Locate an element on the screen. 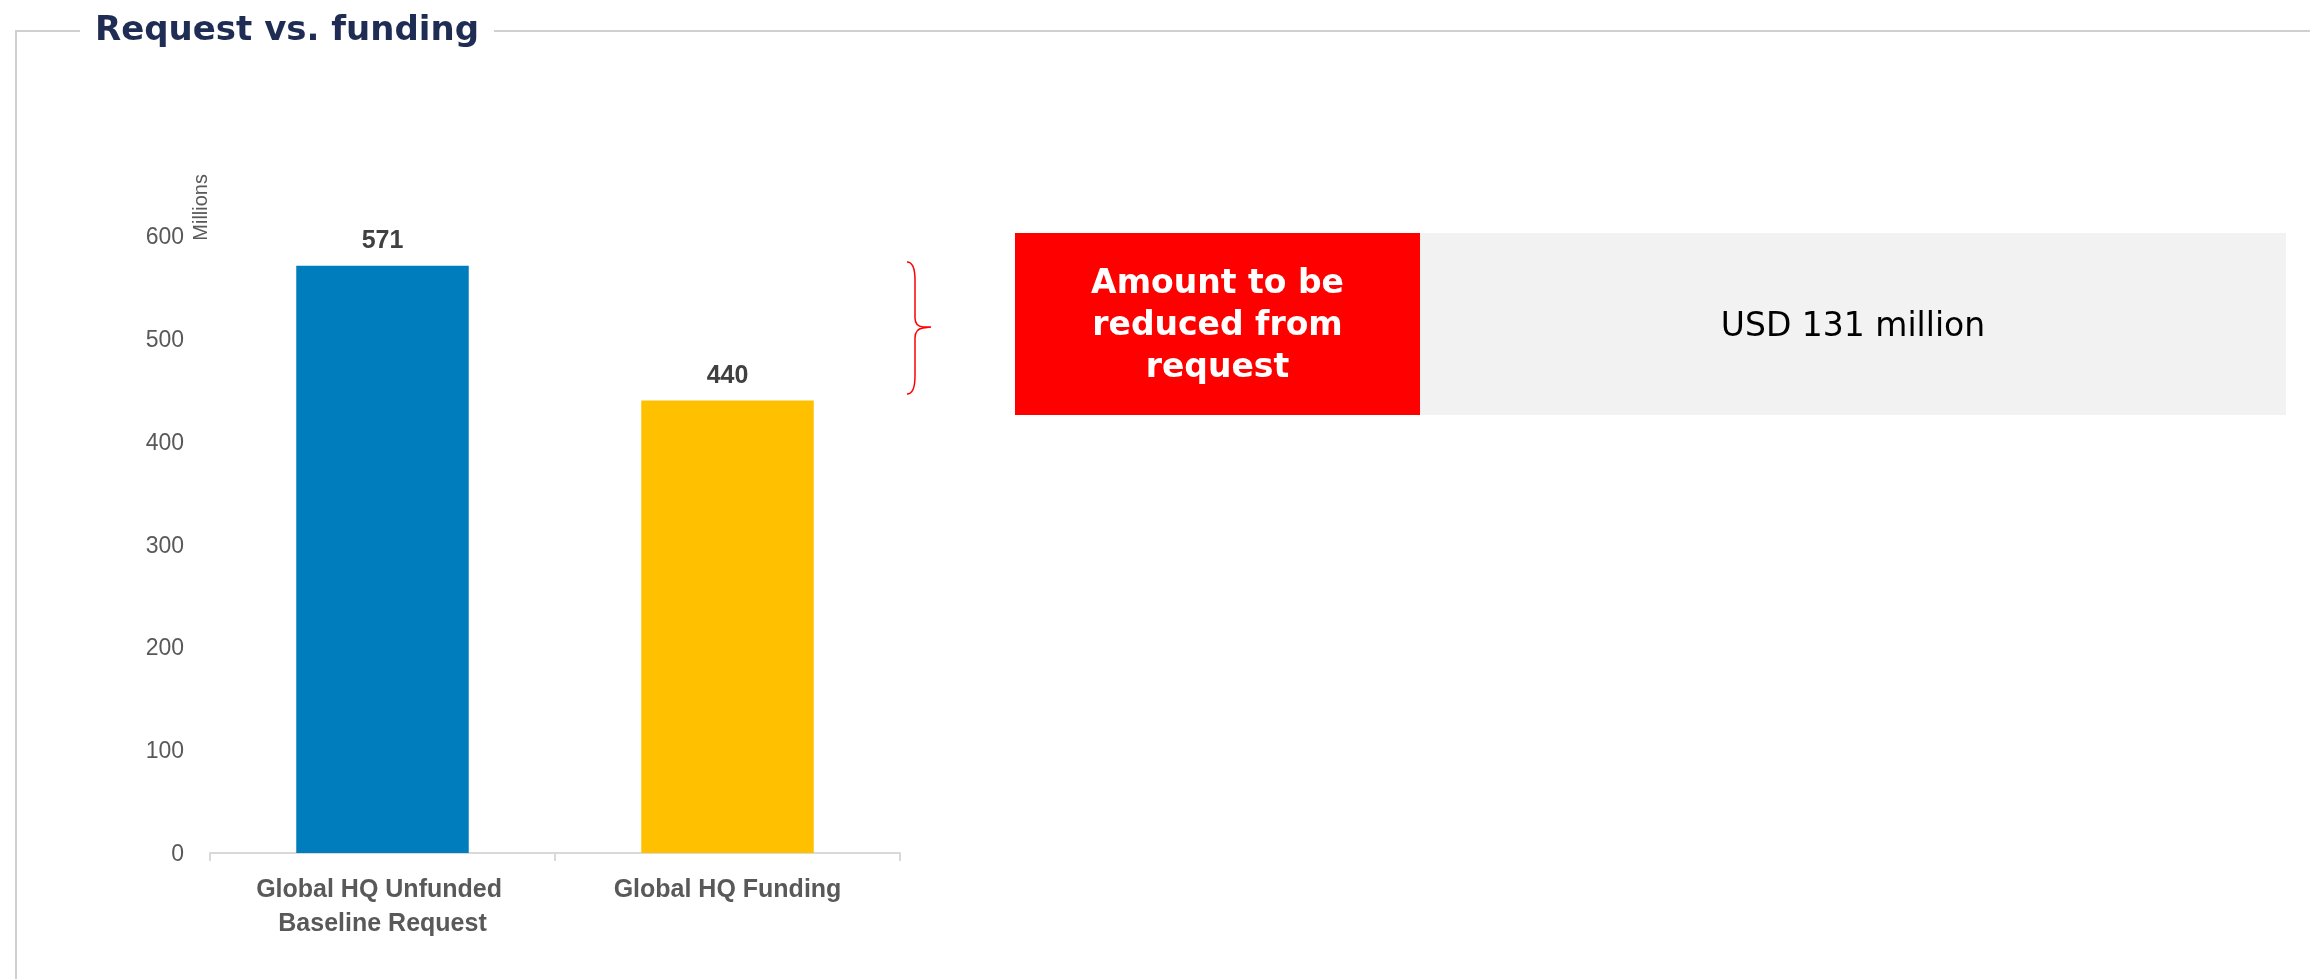 This screenshot has width=2310, height=979. data-label: 440 is located at coordinates (727, 374).